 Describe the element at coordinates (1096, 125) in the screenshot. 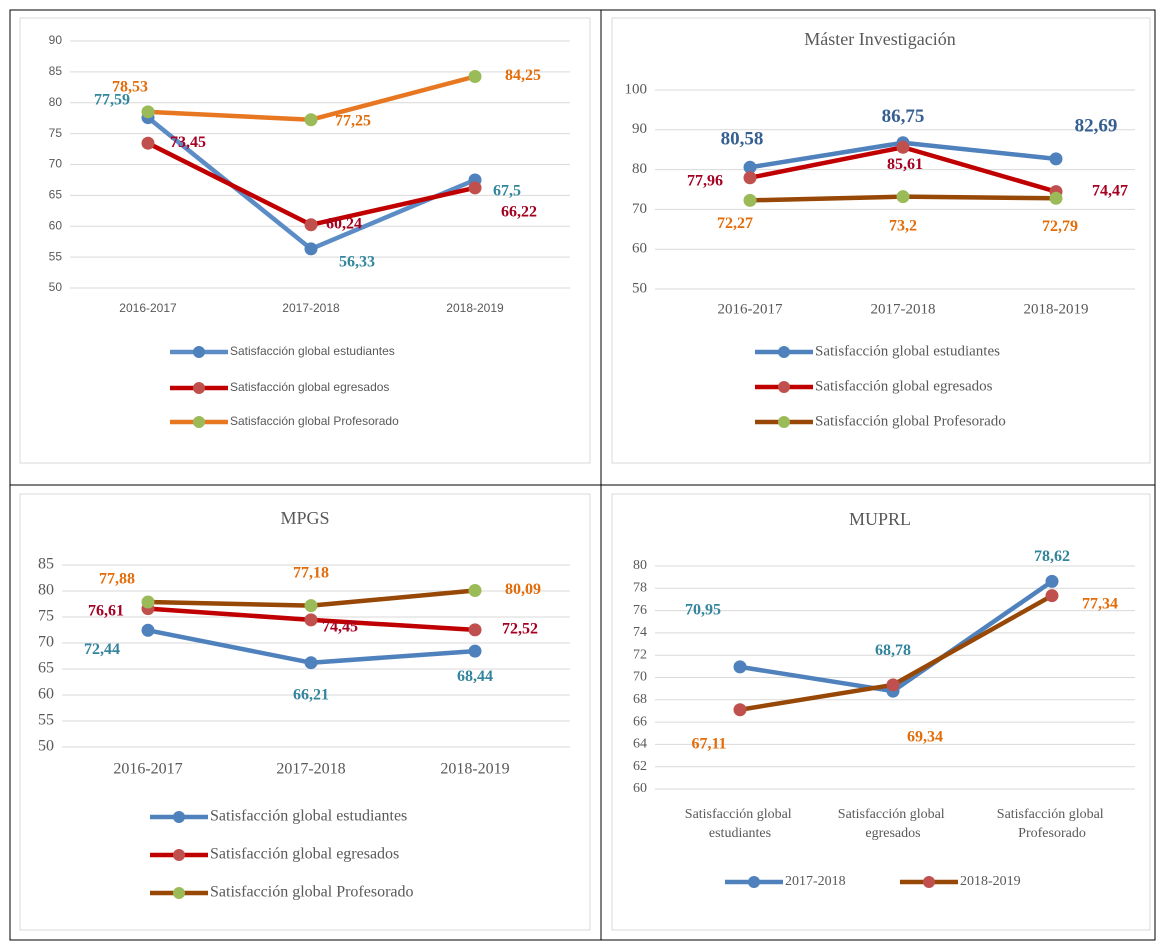

I see `value-label: 82,69` at that location.